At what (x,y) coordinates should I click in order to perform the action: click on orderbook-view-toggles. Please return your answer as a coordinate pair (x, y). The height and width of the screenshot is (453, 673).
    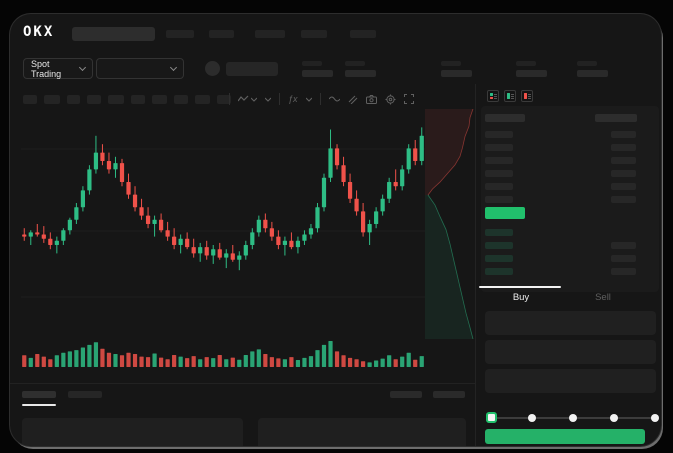
    Looking at the image, I should click on (510, 96).